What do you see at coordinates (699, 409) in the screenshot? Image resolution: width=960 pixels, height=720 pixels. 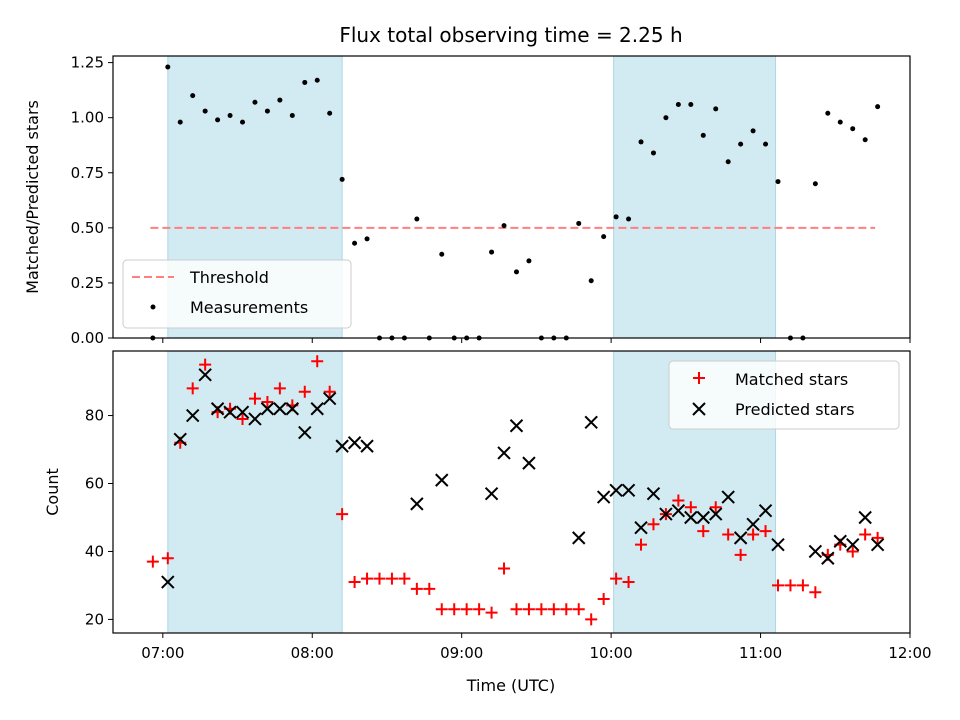 I see `predicted-legend-marker` at bounding box center [699, 409].